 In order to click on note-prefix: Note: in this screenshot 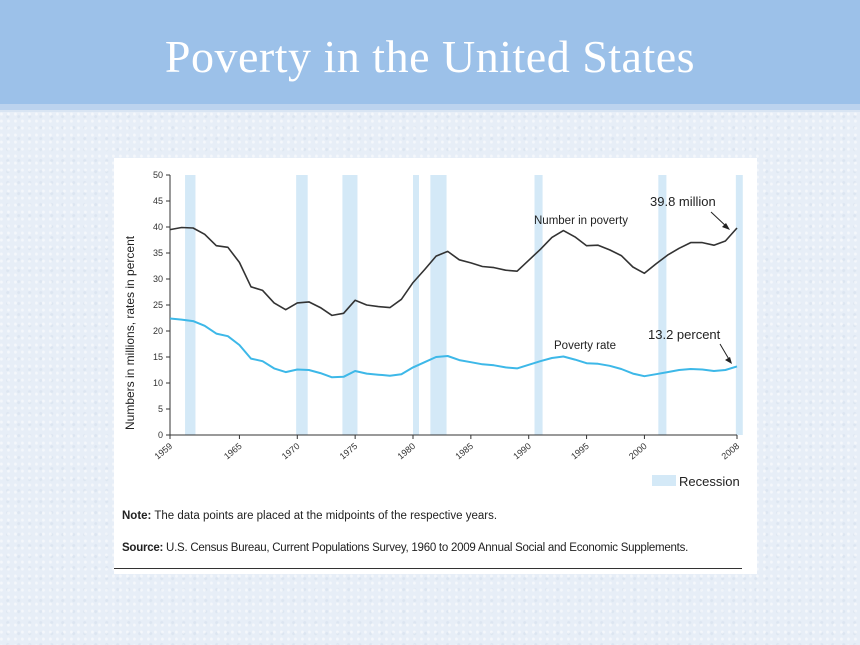, I will do `click(137, 516)`.